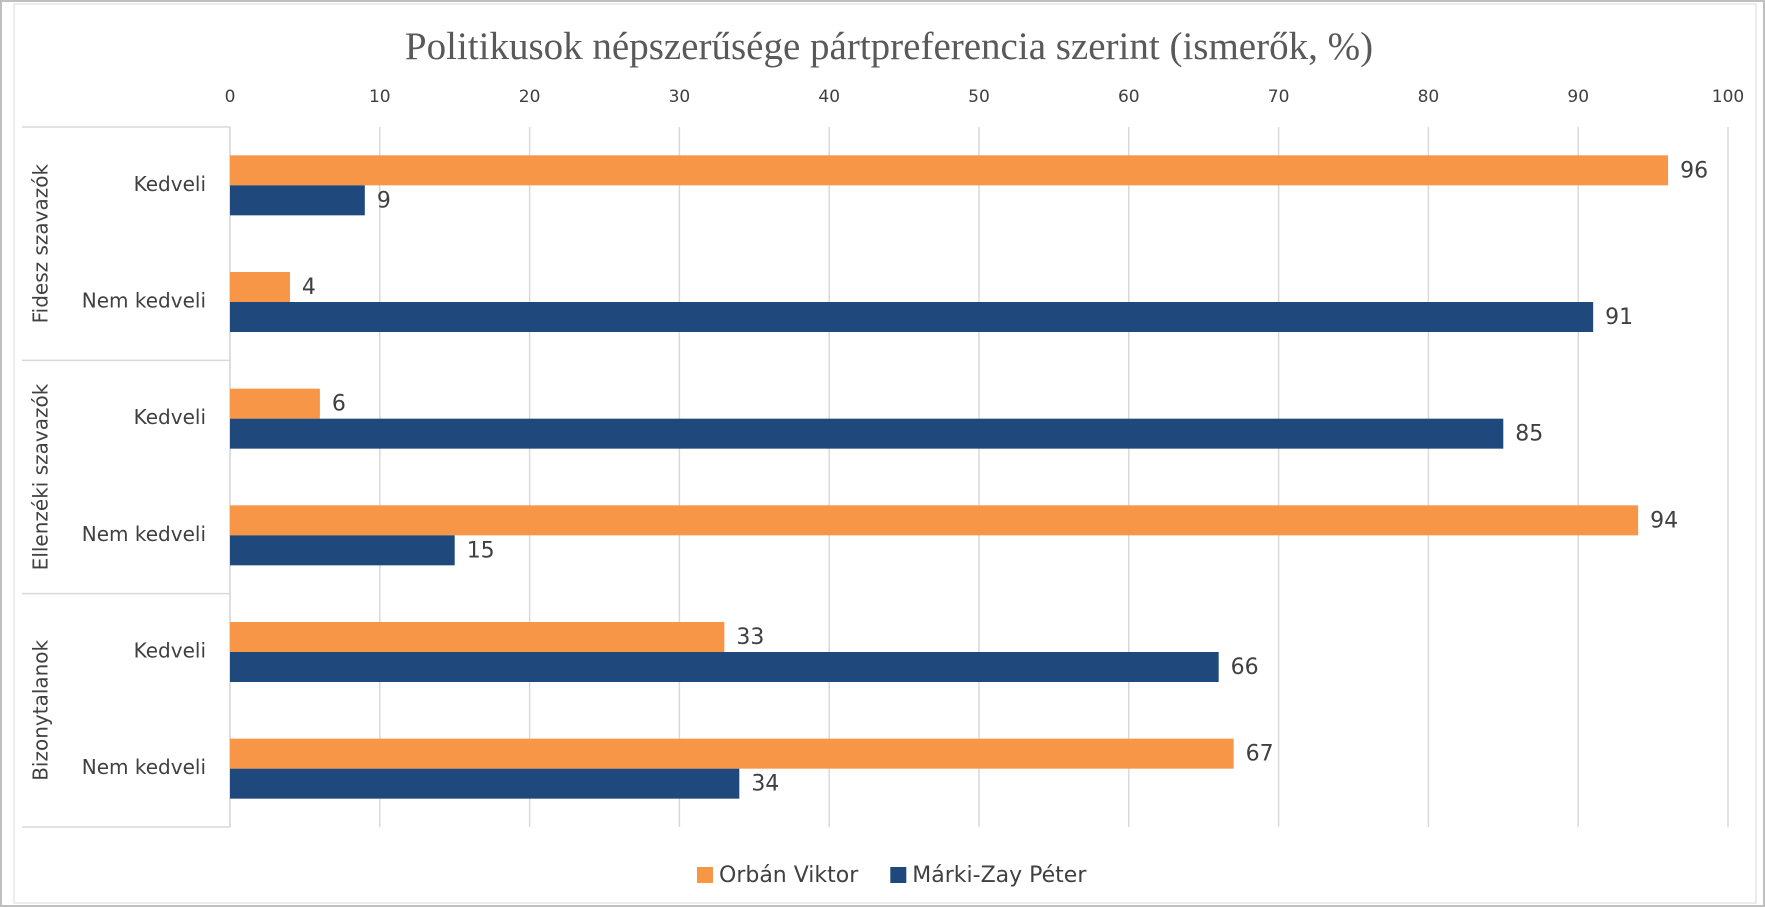  What do you see at coordinates (750, 637) in the screenshot?
I see `value-label: 33` at bounding box center [750, 637].